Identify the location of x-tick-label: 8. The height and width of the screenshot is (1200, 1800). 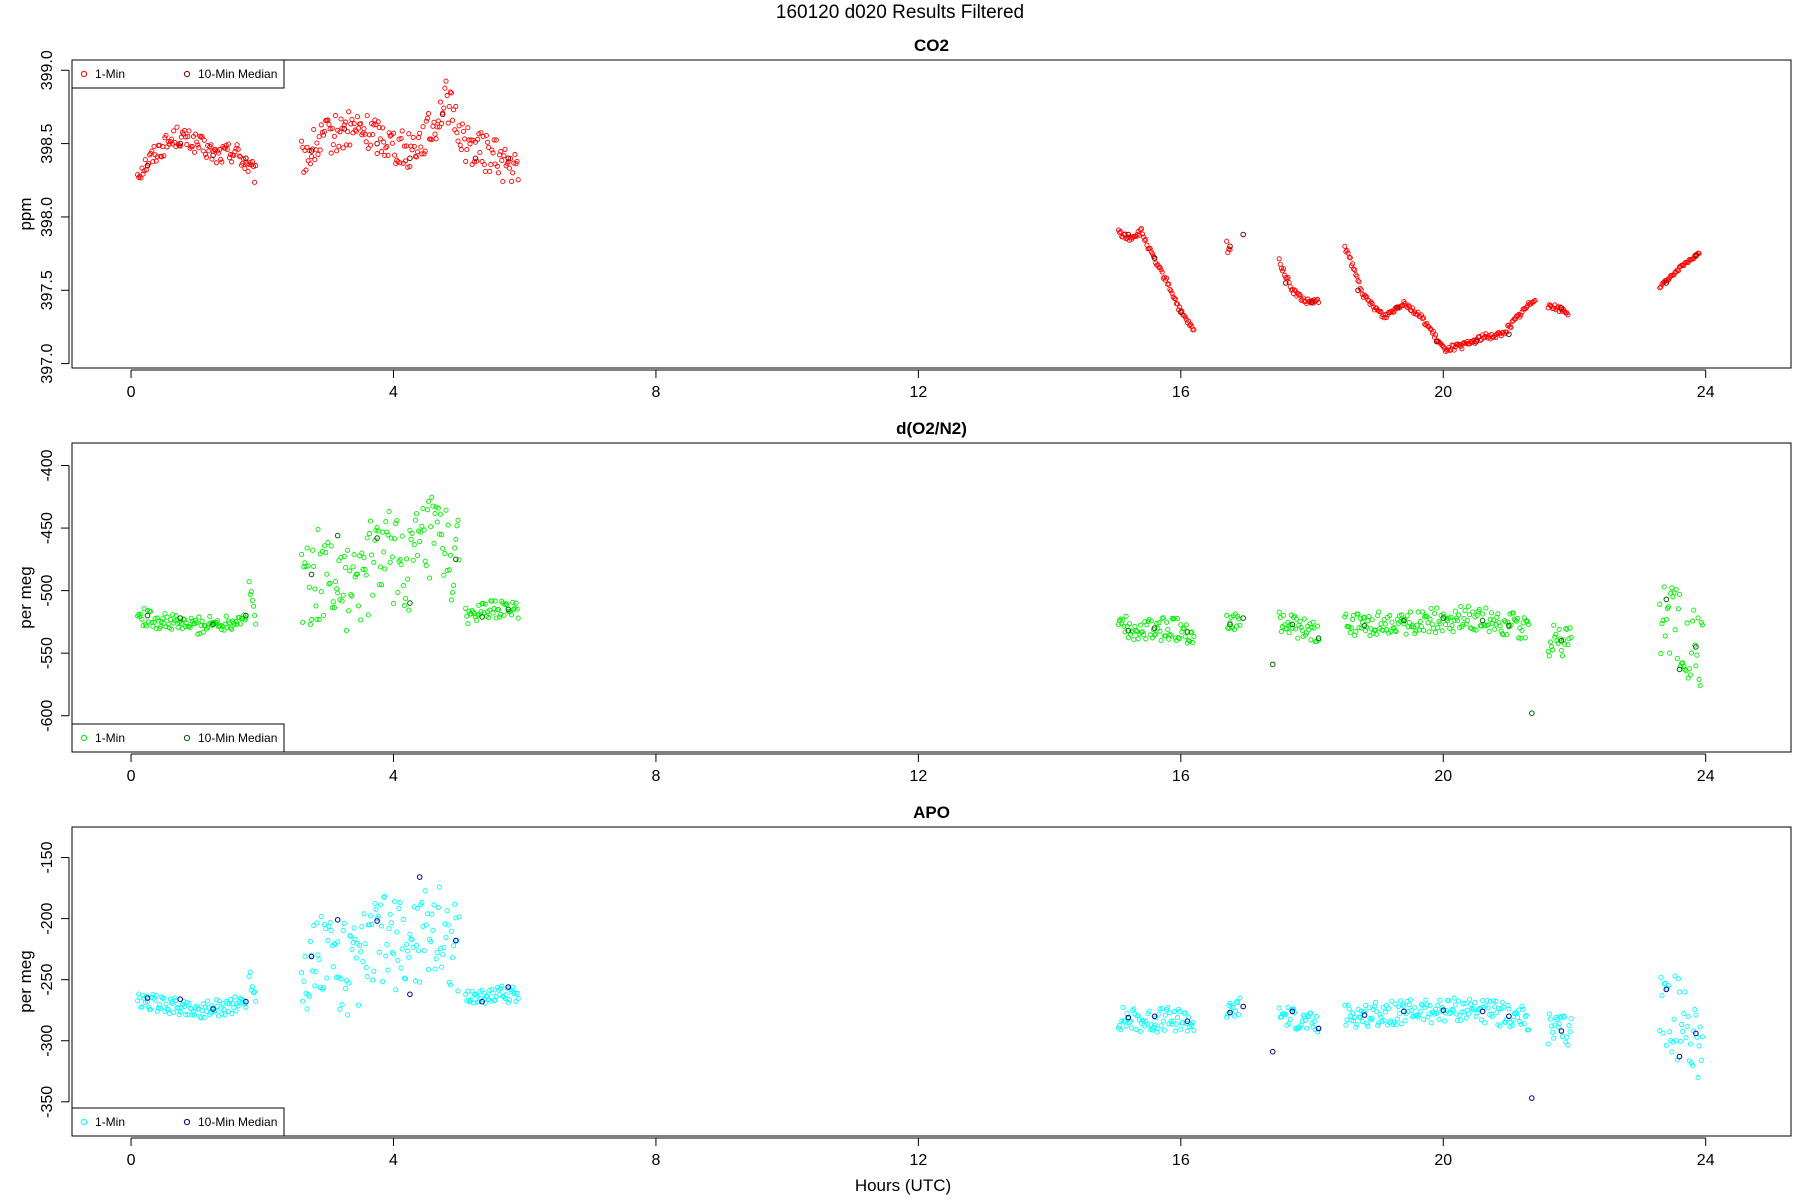
(655, 776).